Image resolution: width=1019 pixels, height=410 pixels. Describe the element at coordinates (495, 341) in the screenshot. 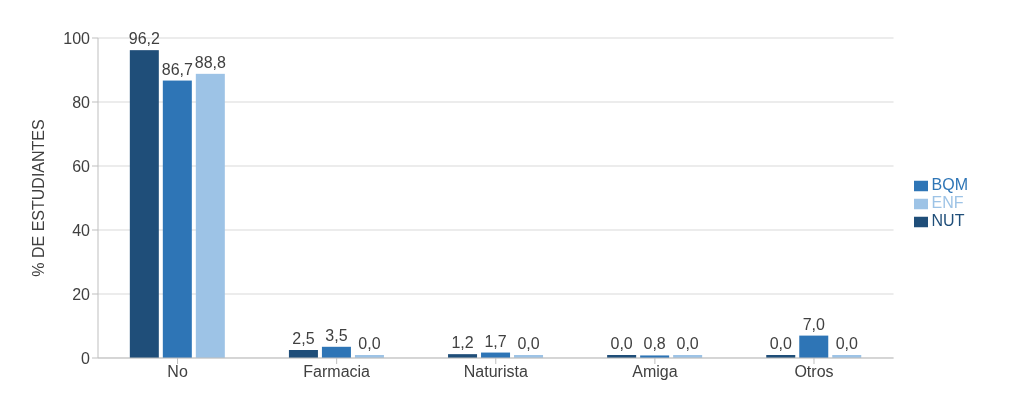

I see `data-label: 1,7` at that location.